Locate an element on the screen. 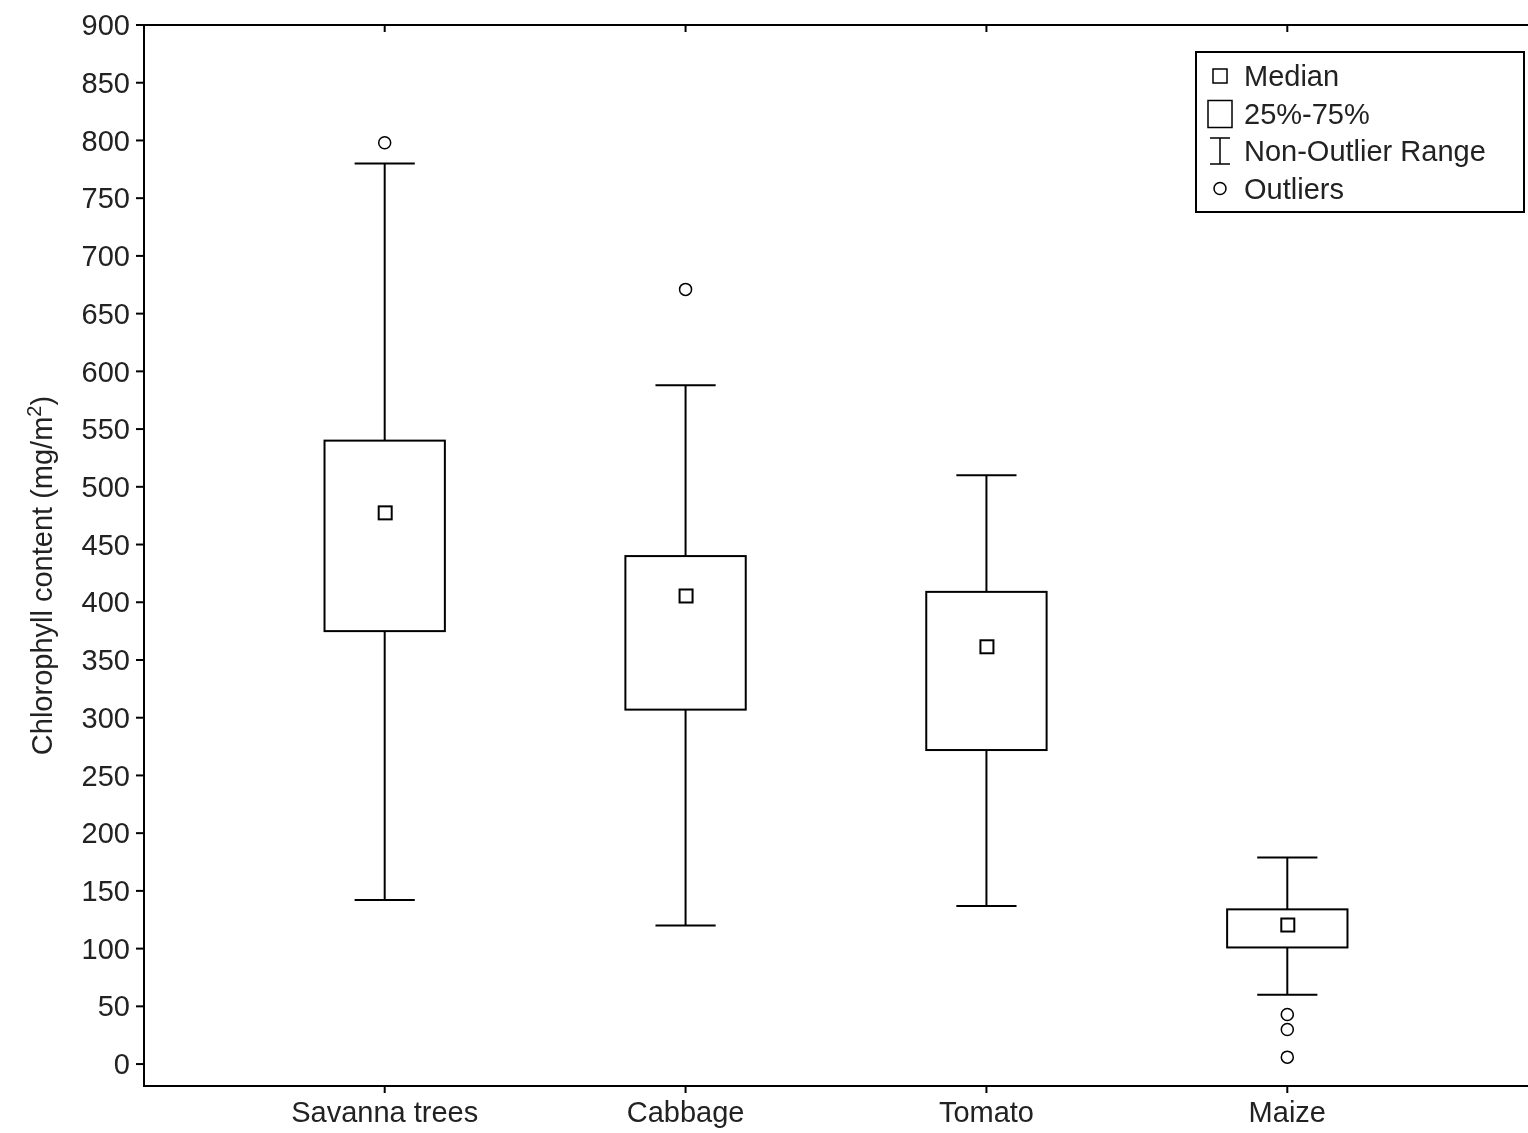  annotation: Median is located at coordinates (1292, 76).